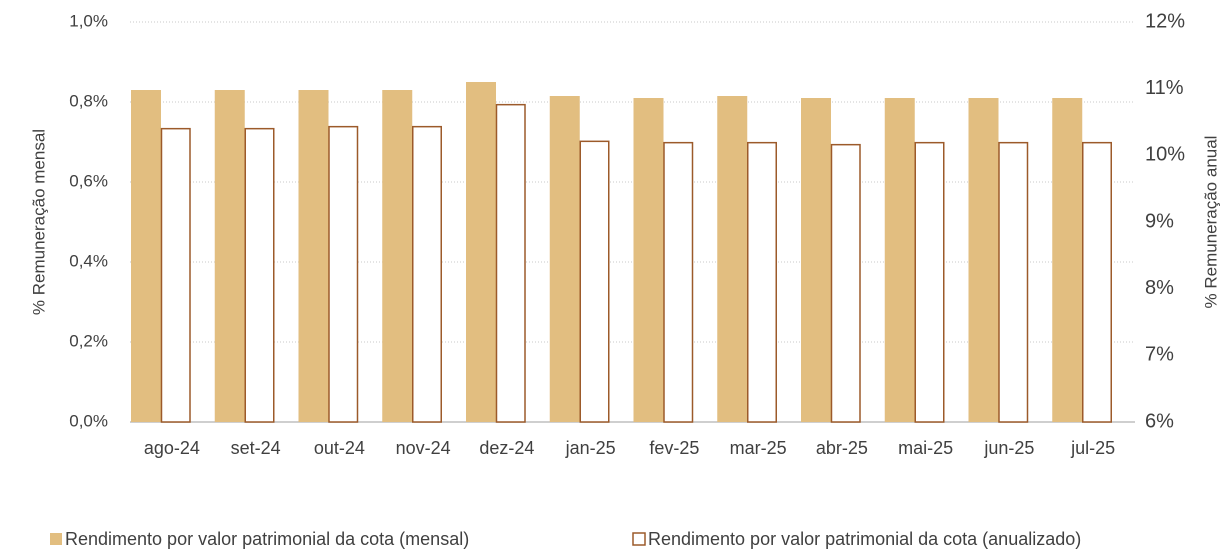  Describe the element at coordinates (88, 260) in the screenshot. I see `y-tick-label: 0,4%` at that location.